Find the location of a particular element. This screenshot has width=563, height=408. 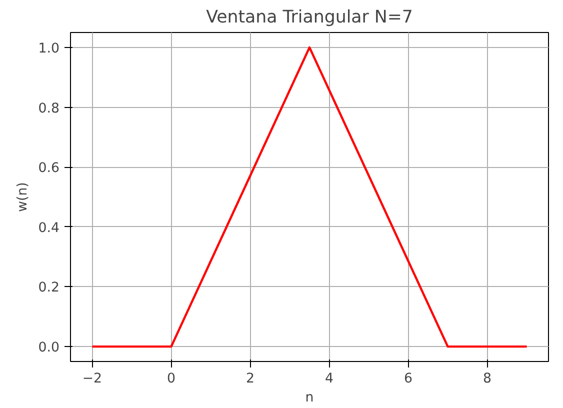

chart-title: Ventana Triangular N=7 is located at coordinates (309, 18).